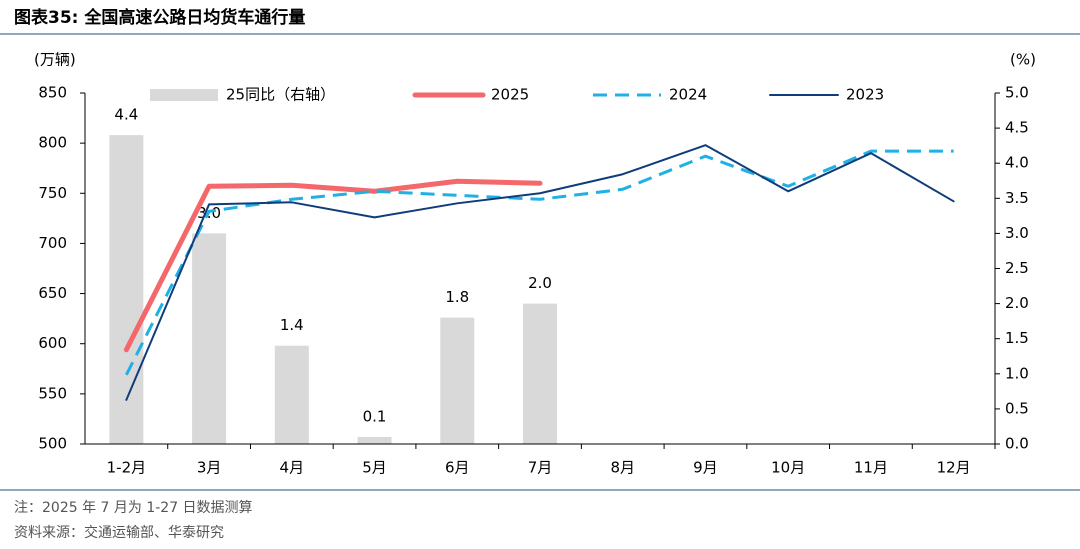  Describe the element at coordinates (788, 468) in the screenshot. I see `x-tick-label: 10月` at that location.